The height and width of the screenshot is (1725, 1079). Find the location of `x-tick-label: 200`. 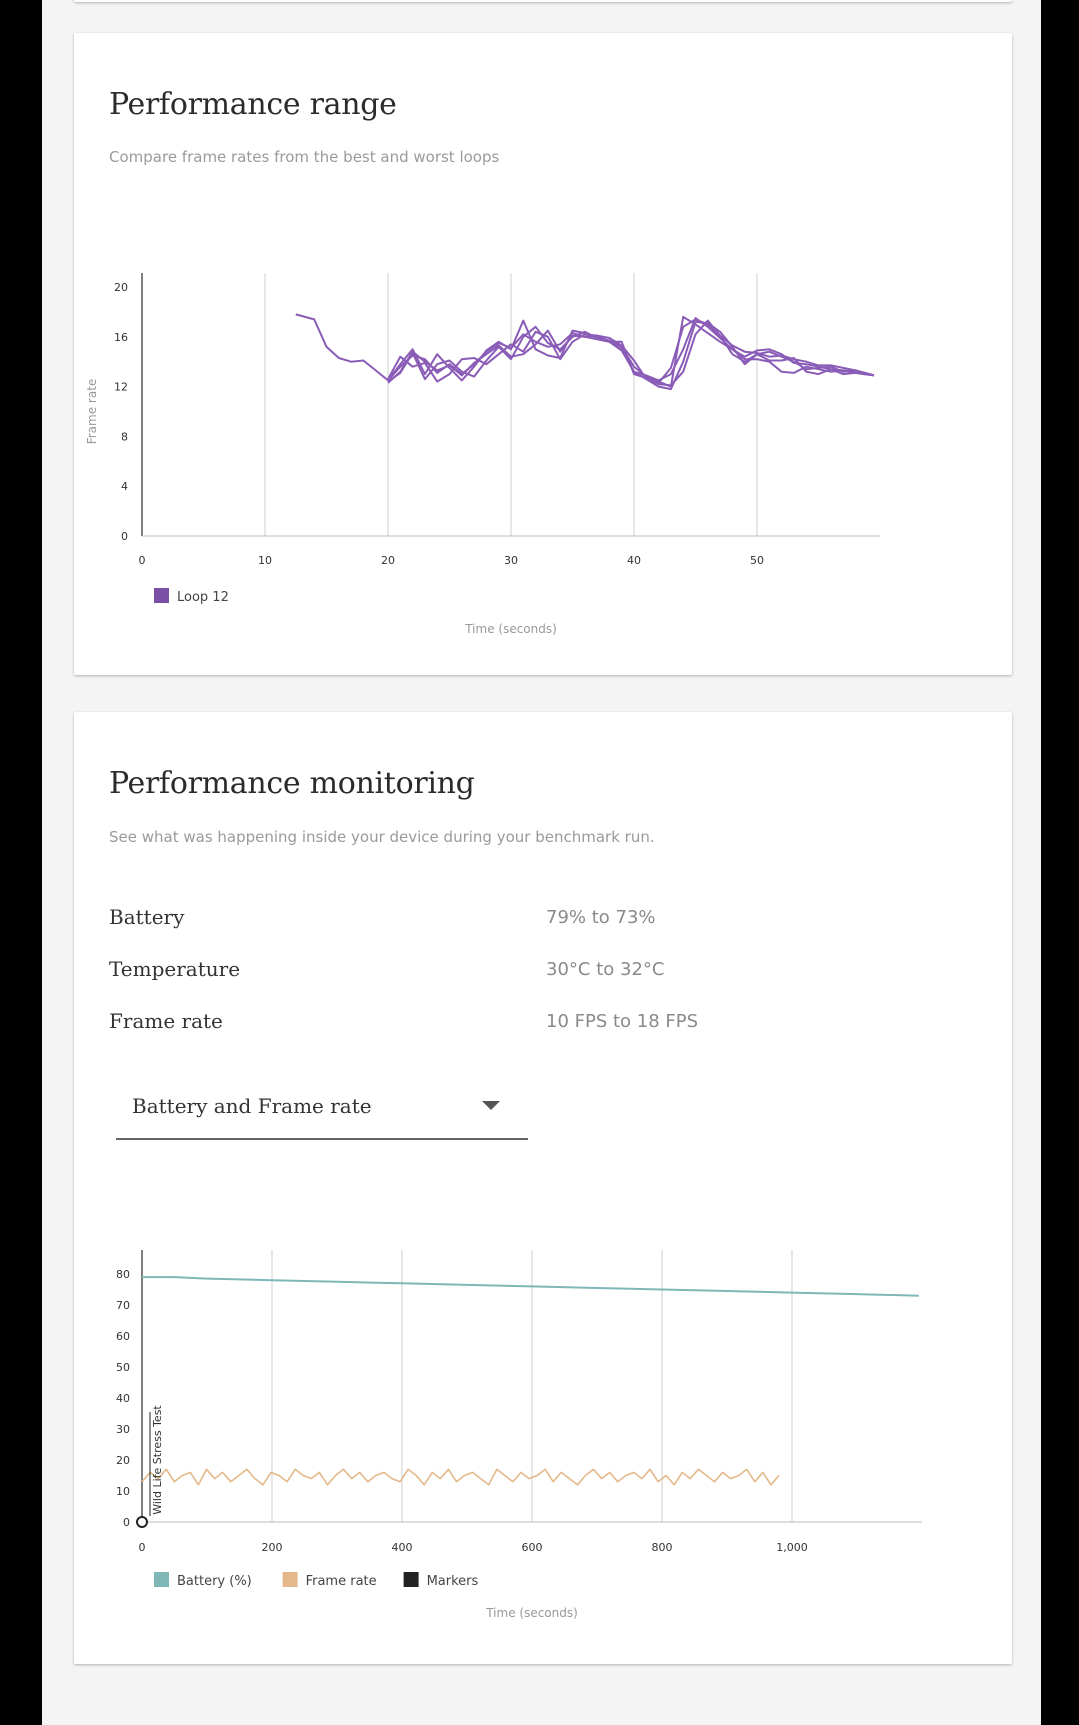

x-tick-label: 200 is located at coordinates (272, 1547).